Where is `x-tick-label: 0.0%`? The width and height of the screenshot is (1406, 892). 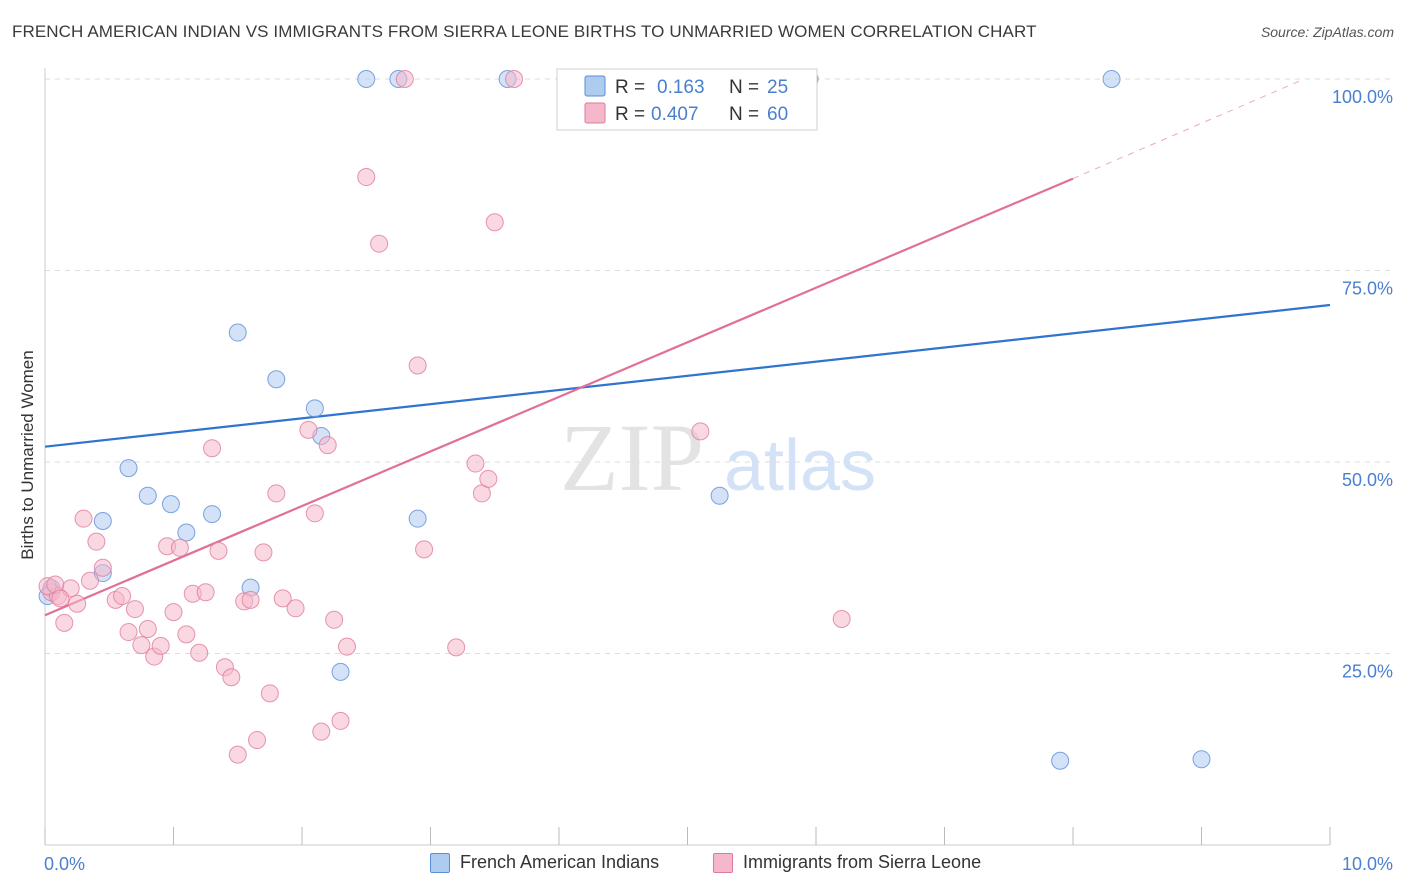
x-tick-label: 0.0% is located at coordinates (64, 864).